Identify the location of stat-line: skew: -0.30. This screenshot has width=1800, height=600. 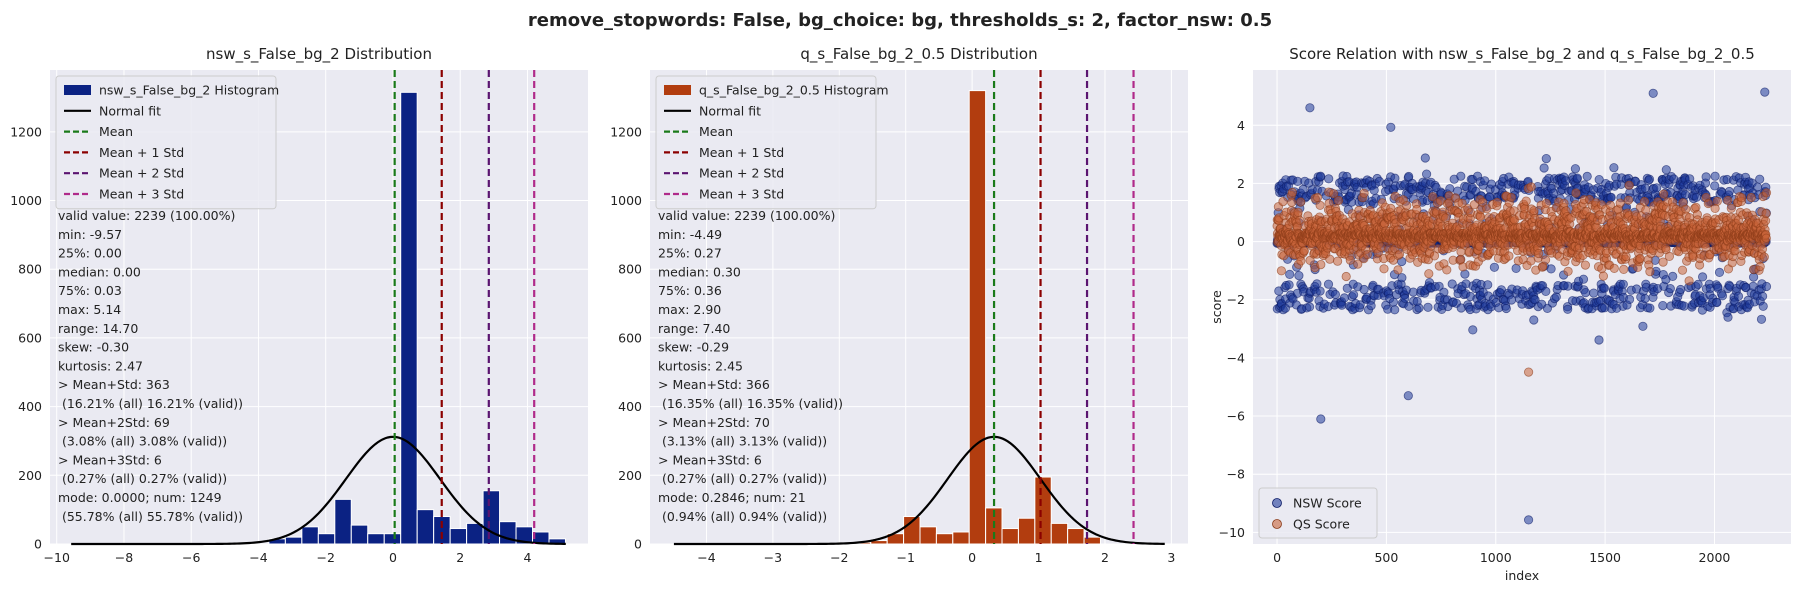
(93, 347).